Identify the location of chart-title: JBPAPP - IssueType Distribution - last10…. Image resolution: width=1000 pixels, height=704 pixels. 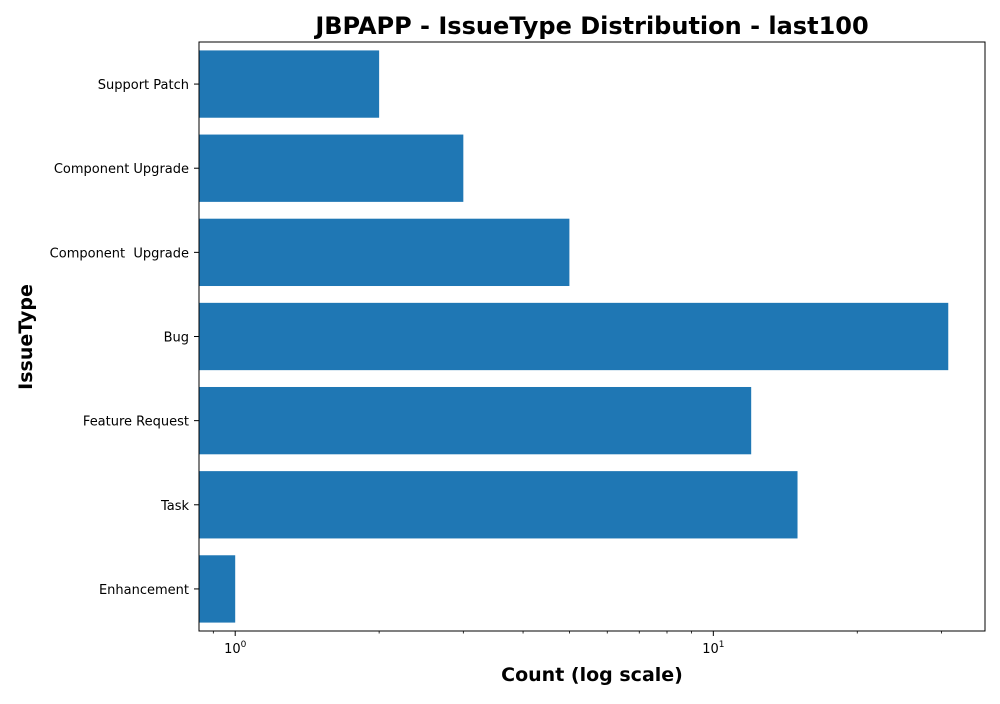
(590, 26).